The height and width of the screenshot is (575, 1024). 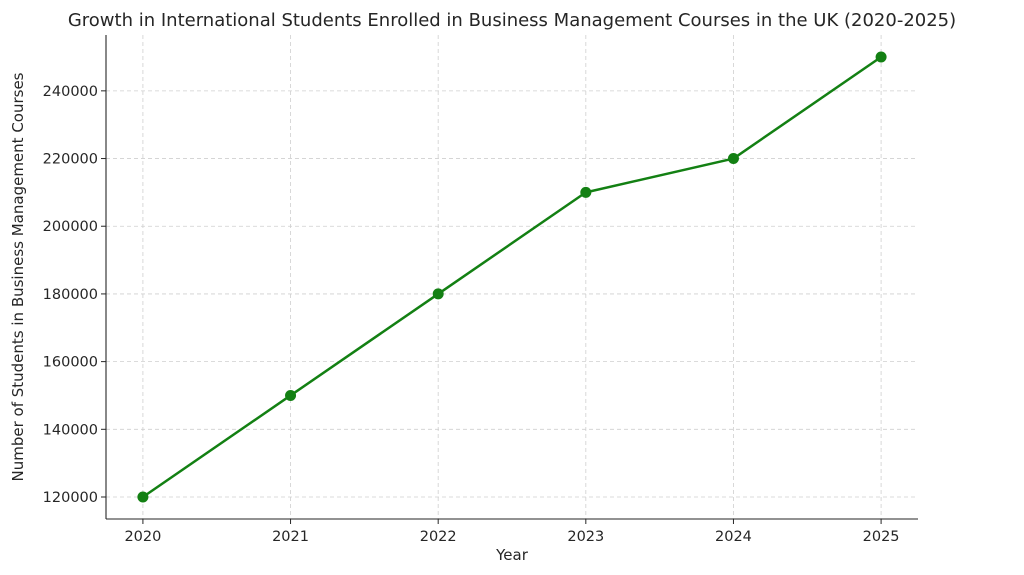 What do you see at coordinates (290, 537) in the screenshot?
I see `x-tick-label: 2021` at bounding box center [290, 537].